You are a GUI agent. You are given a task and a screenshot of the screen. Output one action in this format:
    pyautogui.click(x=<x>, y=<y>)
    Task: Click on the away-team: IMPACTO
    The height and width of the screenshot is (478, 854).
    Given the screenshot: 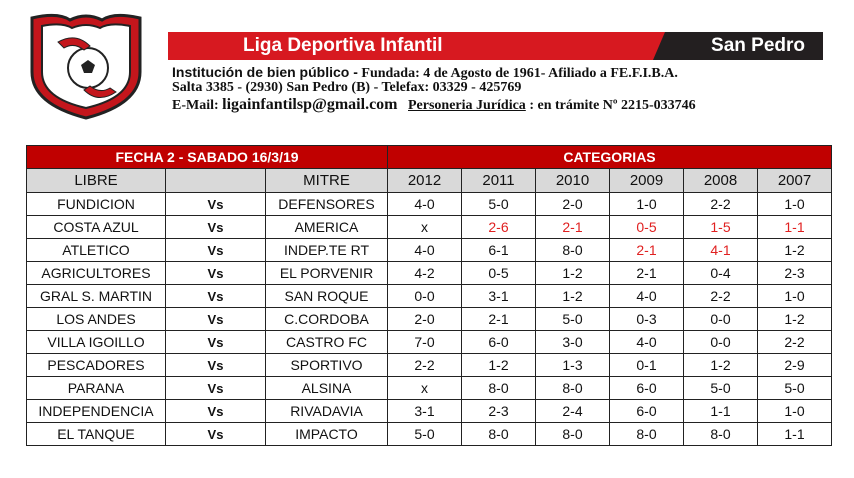 What is the action you would take?
    pyautogui.click(x=326, y=434)
    